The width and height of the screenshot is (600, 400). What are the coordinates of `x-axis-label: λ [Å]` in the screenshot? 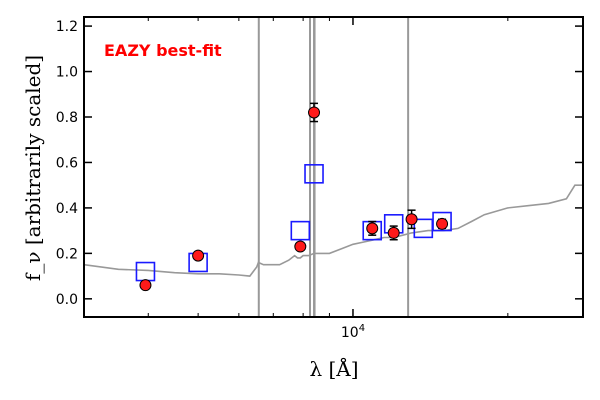 It's located at (333, 368).